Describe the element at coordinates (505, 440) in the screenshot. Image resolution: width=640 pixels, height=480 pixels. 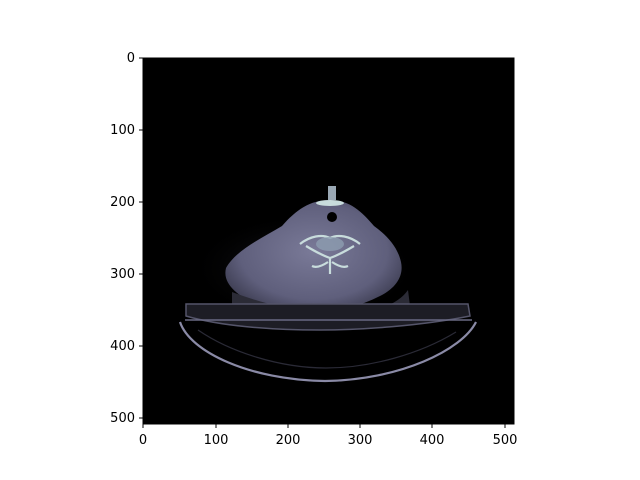
I see `x-tick-label: 500` at that location.